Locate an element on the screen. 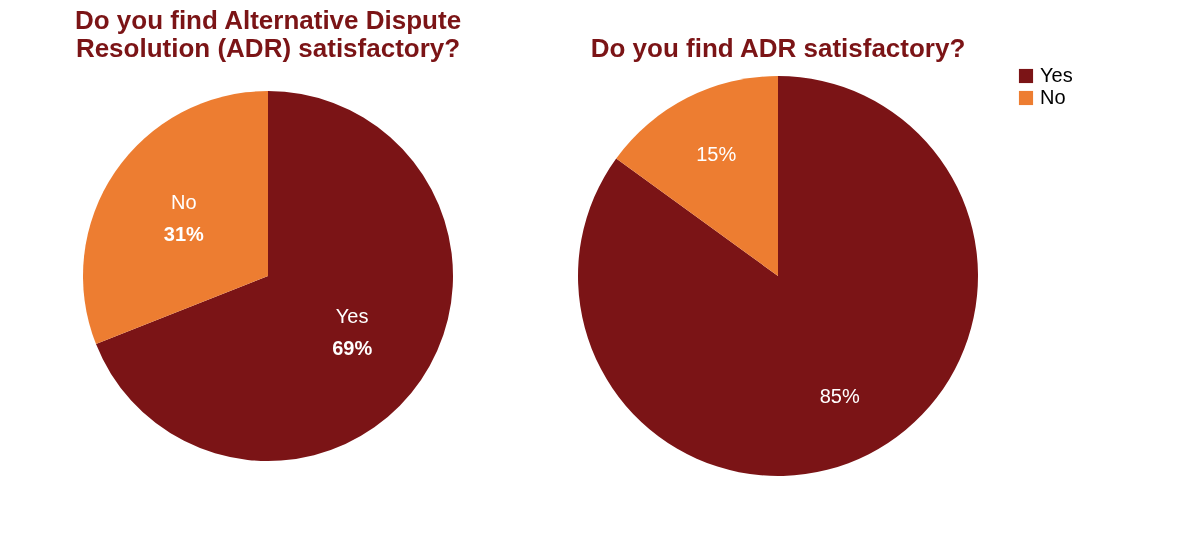 The height and width of the screenshot is (548, 1194). slice-label: No is located at coordinates (184, 201).